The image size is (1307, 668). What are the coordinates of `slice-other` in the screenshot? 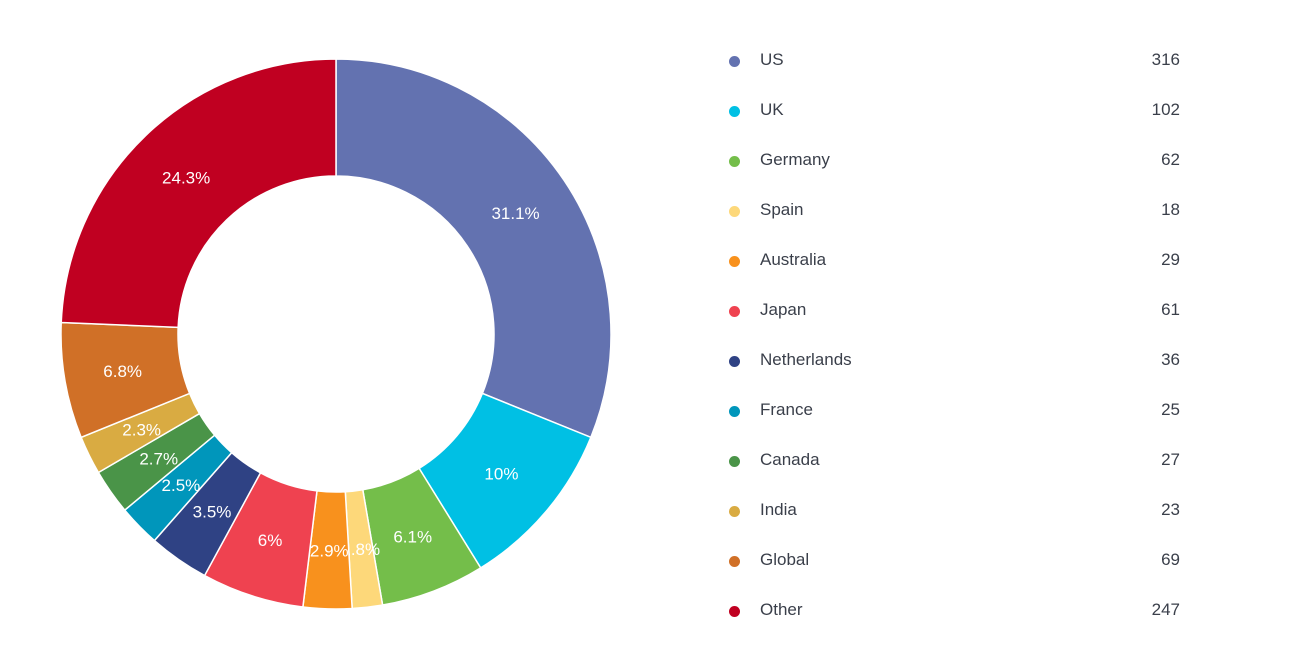 It's located at (198, 193).